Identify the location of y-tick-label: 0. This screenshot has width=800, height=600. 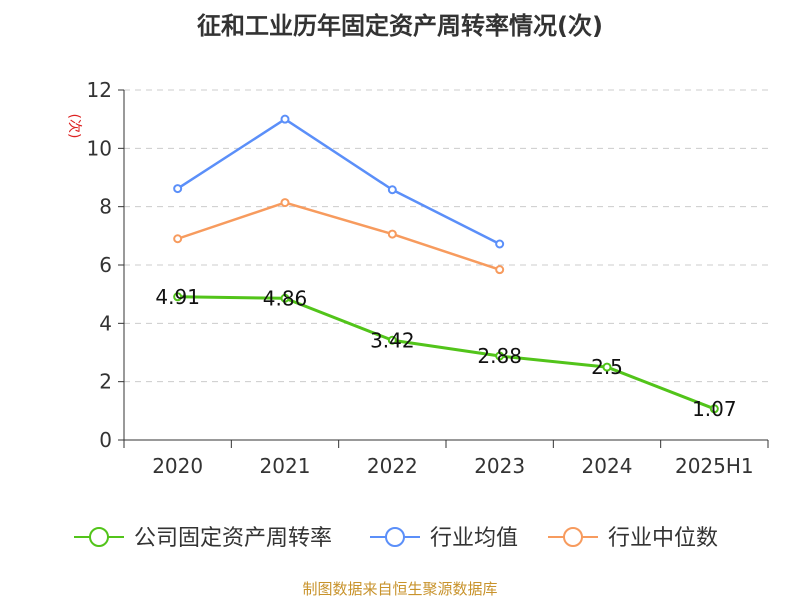
(105, 440).